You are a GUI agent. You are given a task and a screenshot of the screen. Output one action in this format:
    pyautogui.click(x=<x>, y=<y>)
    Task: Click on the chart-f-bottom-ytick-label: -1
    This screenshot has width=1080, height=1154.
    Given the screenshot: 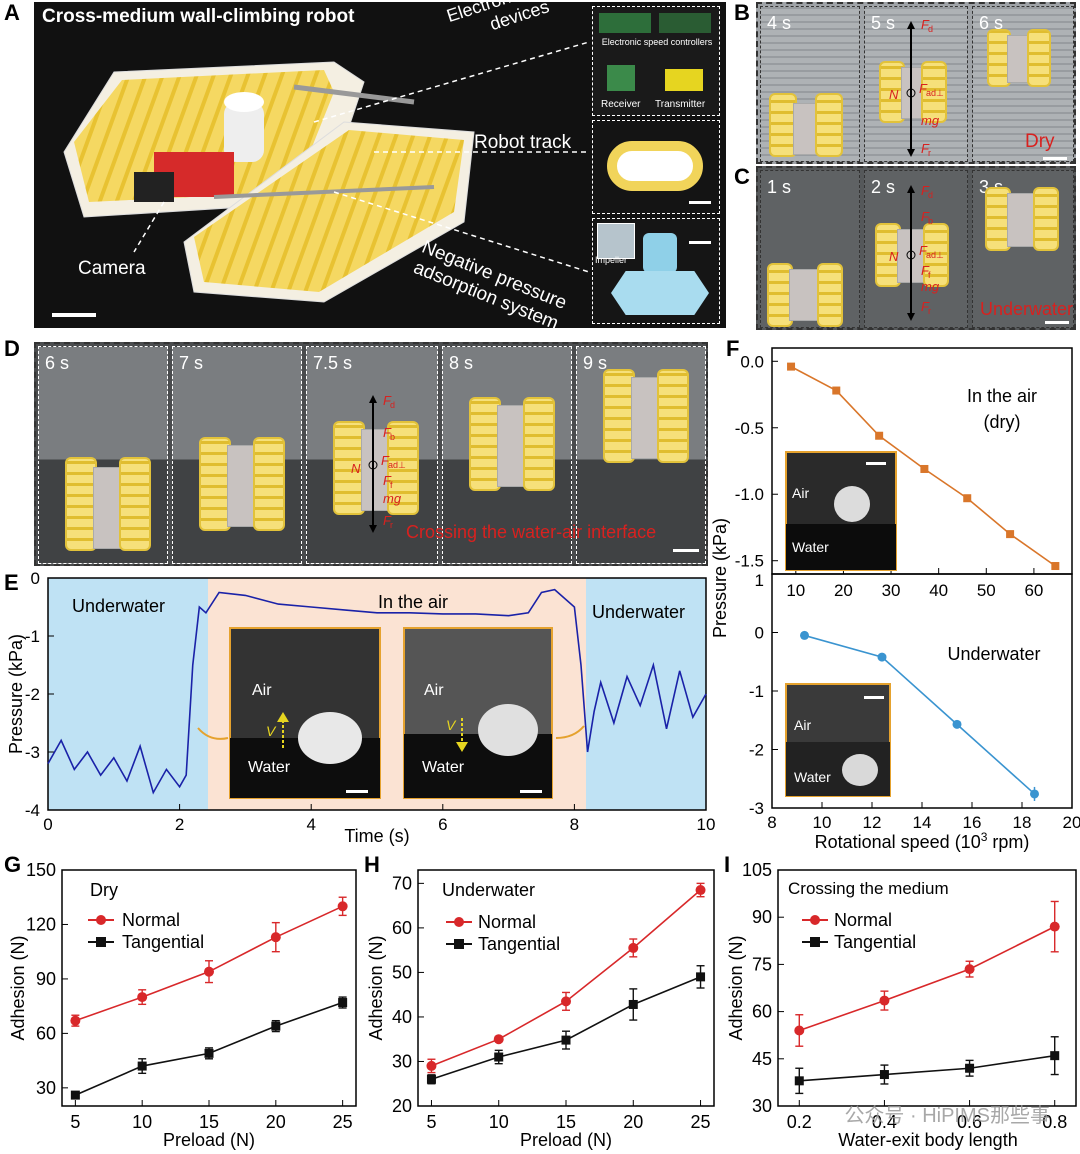 What is the action you would take?
    pyautogui.click(x=756, y=691)
    